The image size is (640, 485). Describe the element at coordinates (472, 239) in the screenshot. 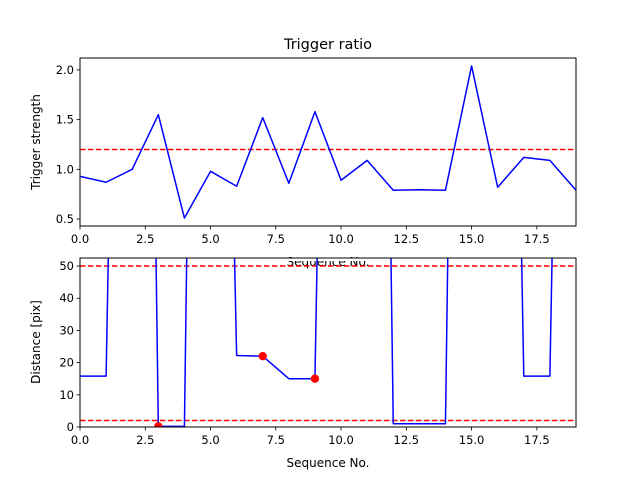

I see `top-x-tick-label: 15.0` at that location.